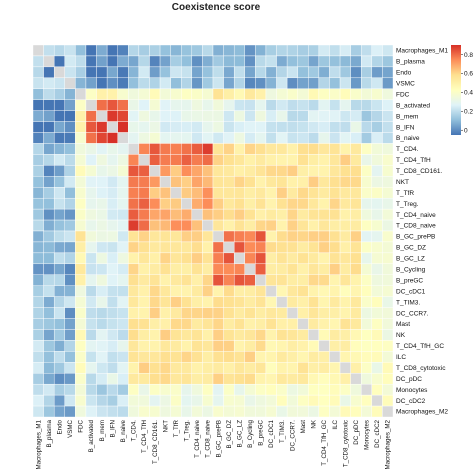 Image resolution: width=474 pixels, height=474 pixels. What do you see at coordinates (422, 412) in the screenshot?
I see `row-label: Macrophages_M2` at bounding box center [422, 412].